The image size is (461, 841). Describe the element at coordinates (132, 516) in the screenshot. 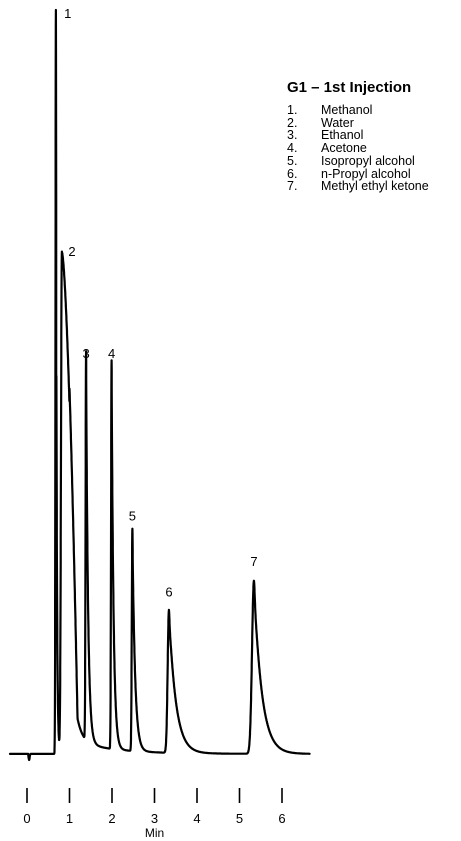

I see `peak-label-5: 5` at that location.